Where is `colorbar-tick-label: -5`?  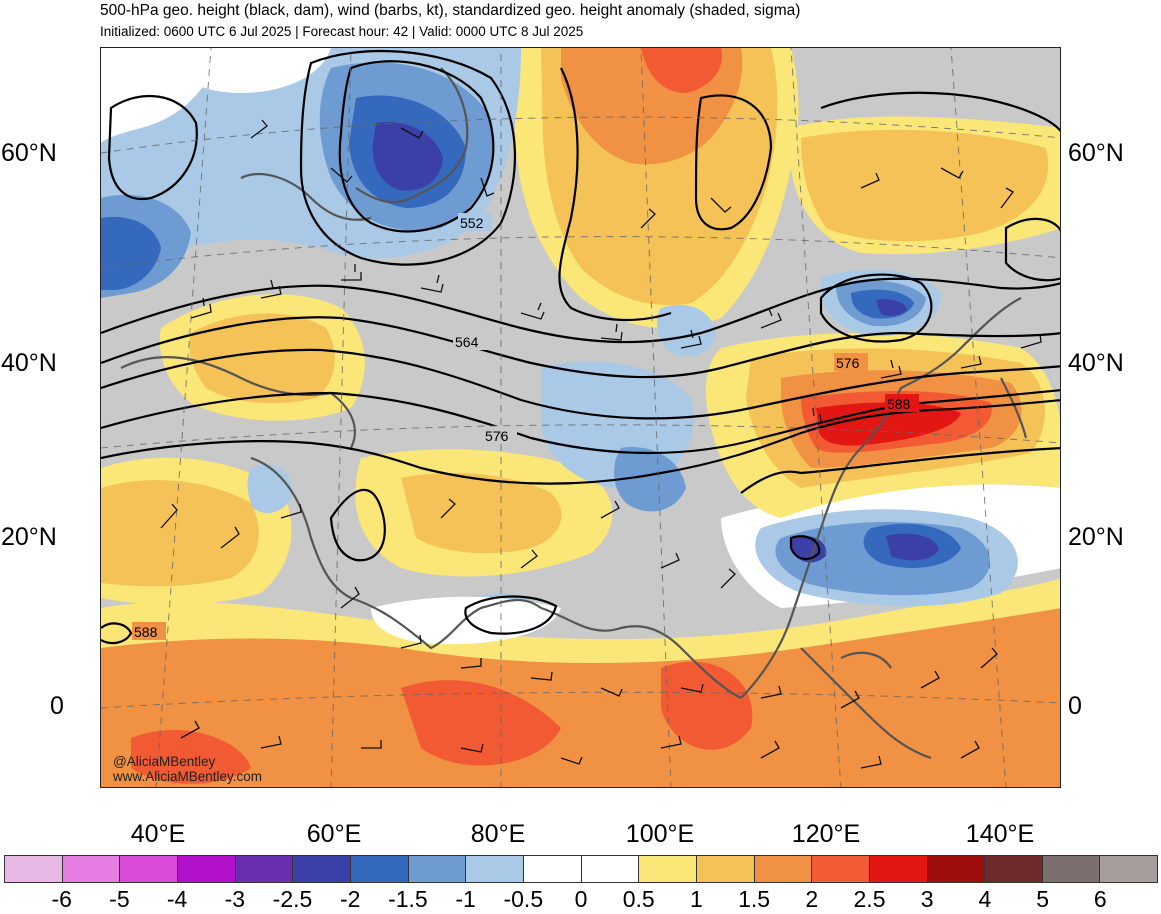
colorbar-tick-label: -5 is located at coordinates (119, 899).